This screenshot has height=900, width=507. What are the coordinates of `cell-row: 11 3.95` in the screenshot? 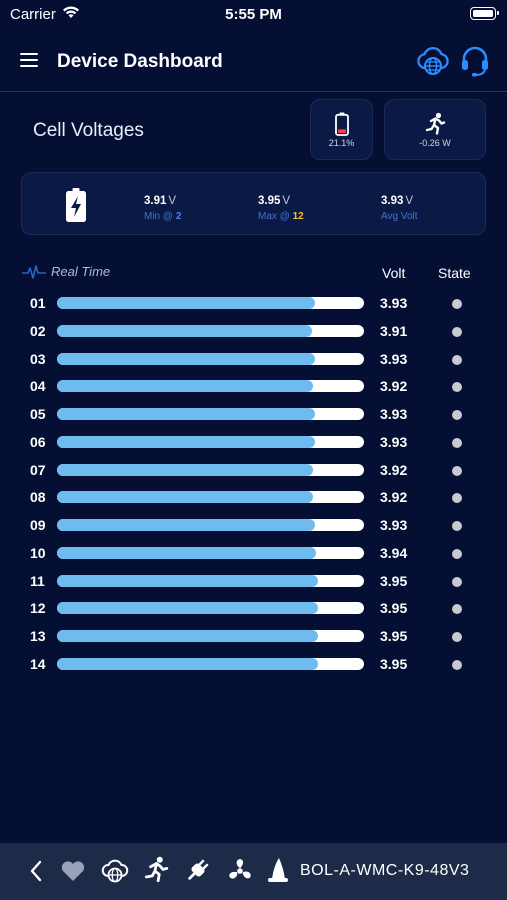 It's located at (253, 580).